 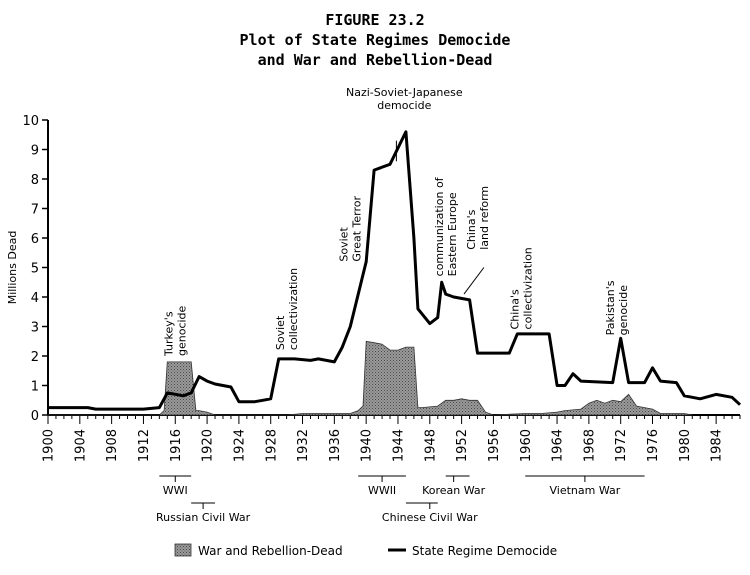 I want to click on annotation-4: Nazi-Soviet-Japanese democide, so click(x=404, y=124).